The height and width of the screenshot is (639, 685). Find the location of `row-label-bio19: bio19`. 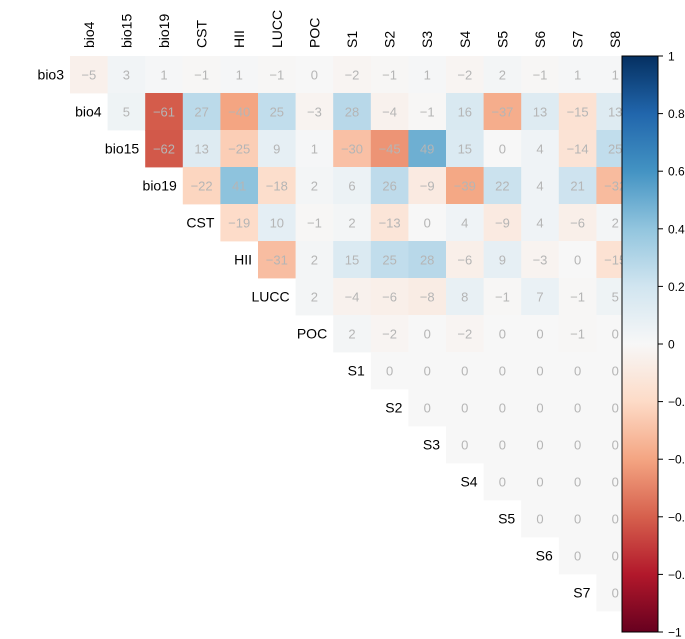

row-label-bio19: bio19 is located at coordinates (160, 186).